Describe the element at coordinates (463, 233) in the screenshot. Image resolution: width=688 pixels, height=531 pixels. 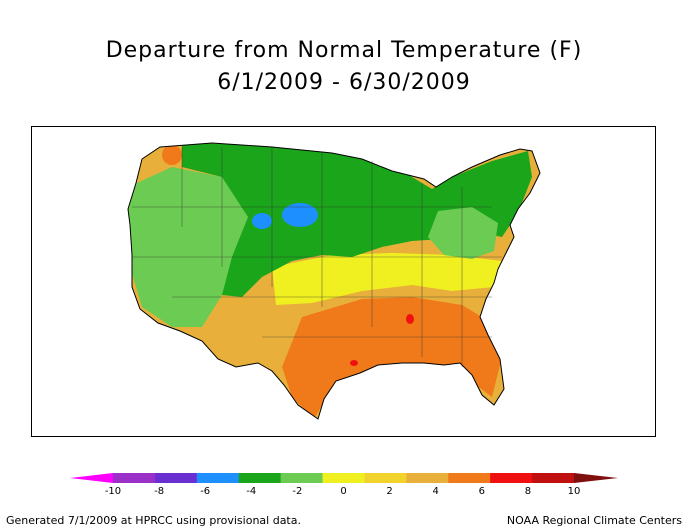
I see `northeast-mild-cool-zone` at that location.